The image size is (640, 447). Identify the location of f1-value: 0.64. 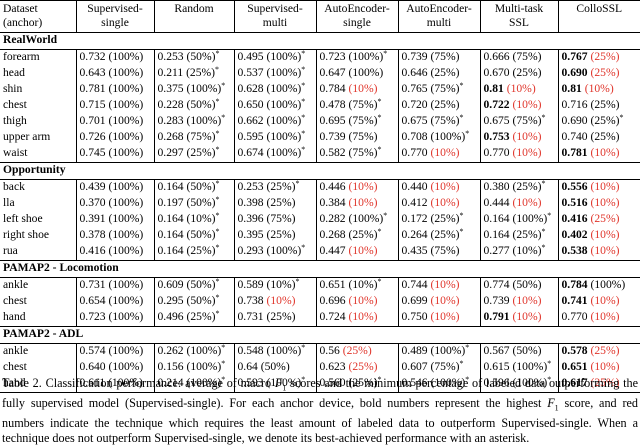
(247, 366).